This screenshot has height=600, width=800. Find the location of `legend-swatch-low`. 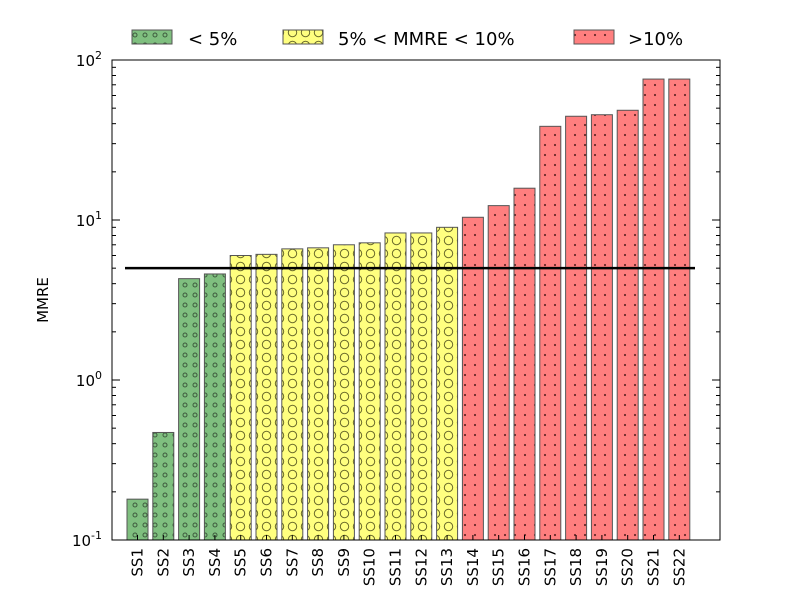

legend-swatch-low is located at coordinates (152, 37).